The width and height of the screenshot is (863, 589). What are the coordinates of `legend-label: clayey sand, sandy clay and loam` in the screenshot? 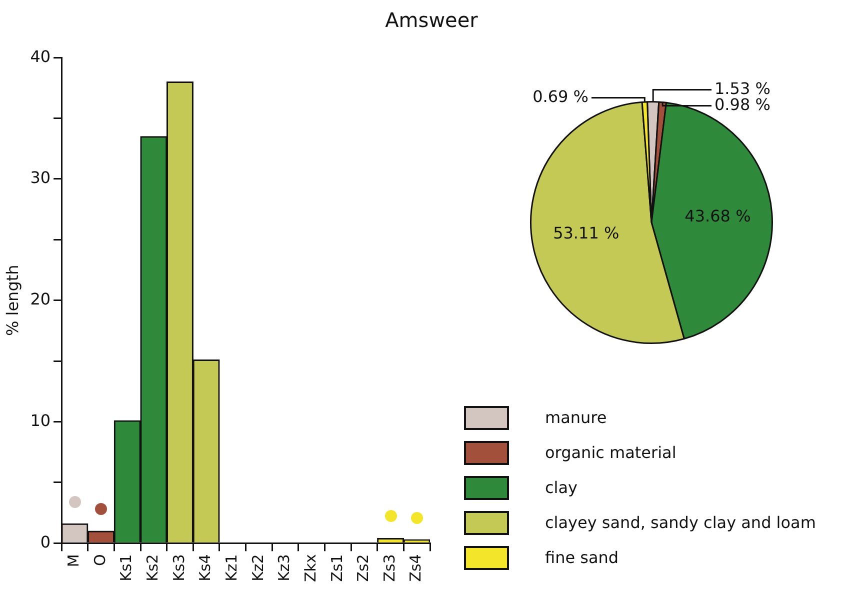 It's located at (680, 522).